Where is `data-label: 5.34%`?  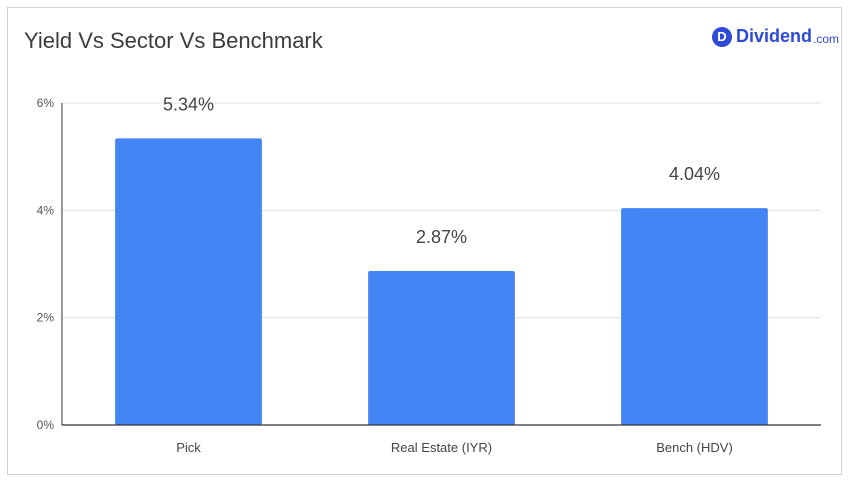
data-label: 5.34% is located at coordinates (188, 104).